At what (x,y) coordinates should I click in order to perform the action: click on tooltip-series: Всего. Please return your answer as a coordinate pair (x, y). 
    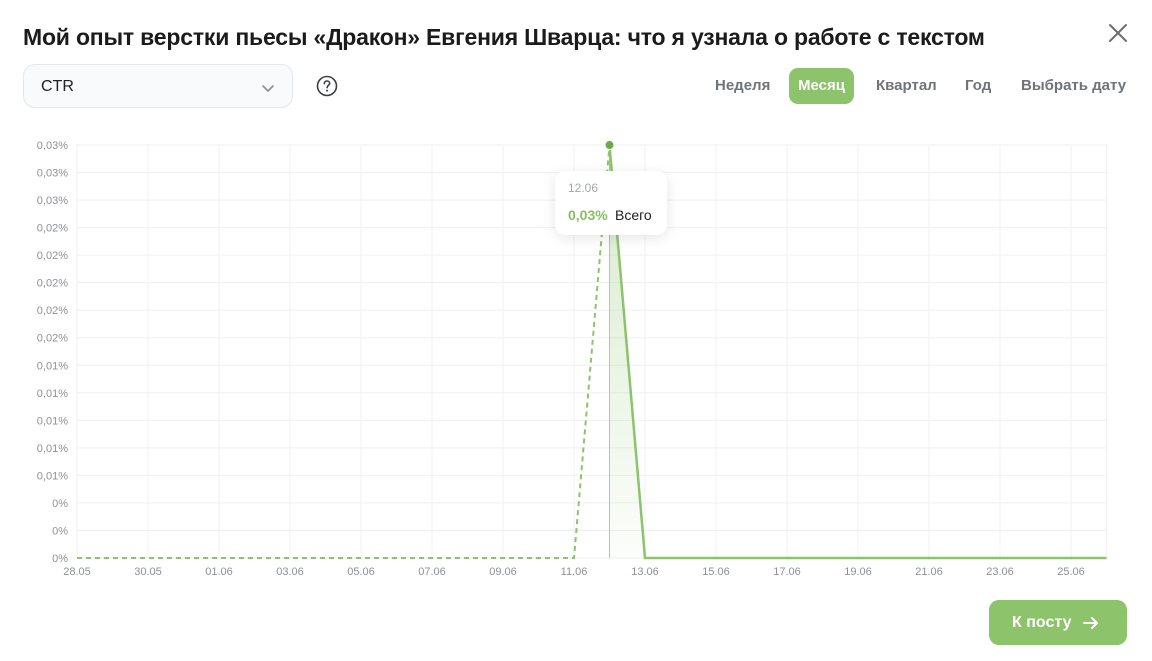
    Looking at the image, I should click on (633, 215).